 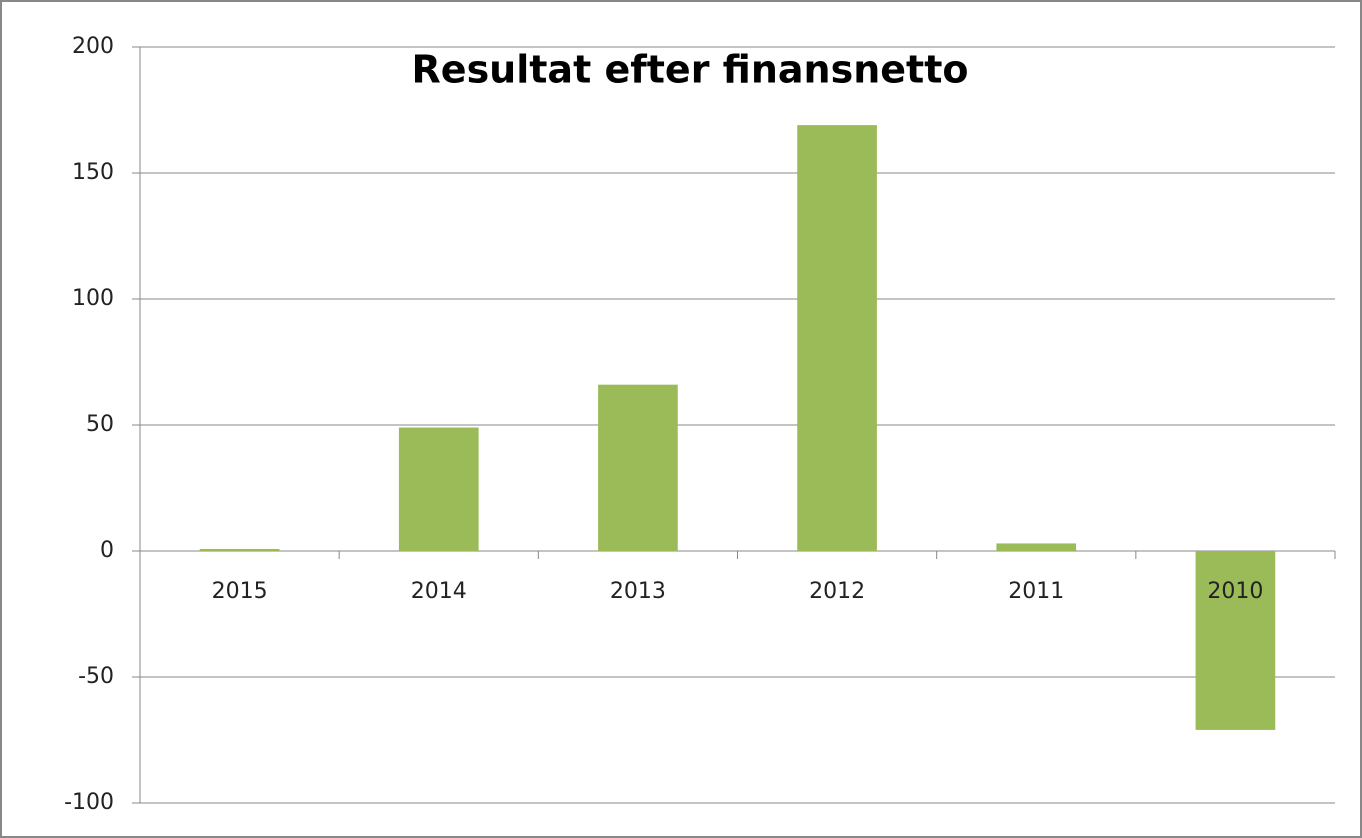 What do you see at coordinates (93, 298) in the screenshot?
I see `y-tick-label: 100` at bounding box center [93, 298].